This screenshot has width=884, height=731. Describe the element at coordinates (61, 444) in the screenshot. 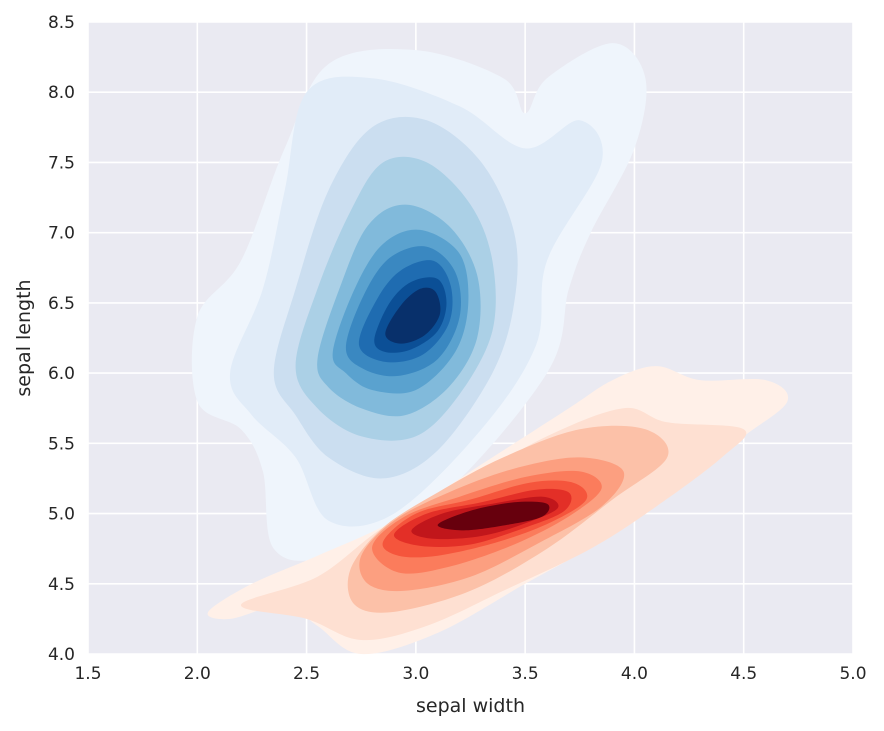

I see `y-tick-label: 5.5` at that location.